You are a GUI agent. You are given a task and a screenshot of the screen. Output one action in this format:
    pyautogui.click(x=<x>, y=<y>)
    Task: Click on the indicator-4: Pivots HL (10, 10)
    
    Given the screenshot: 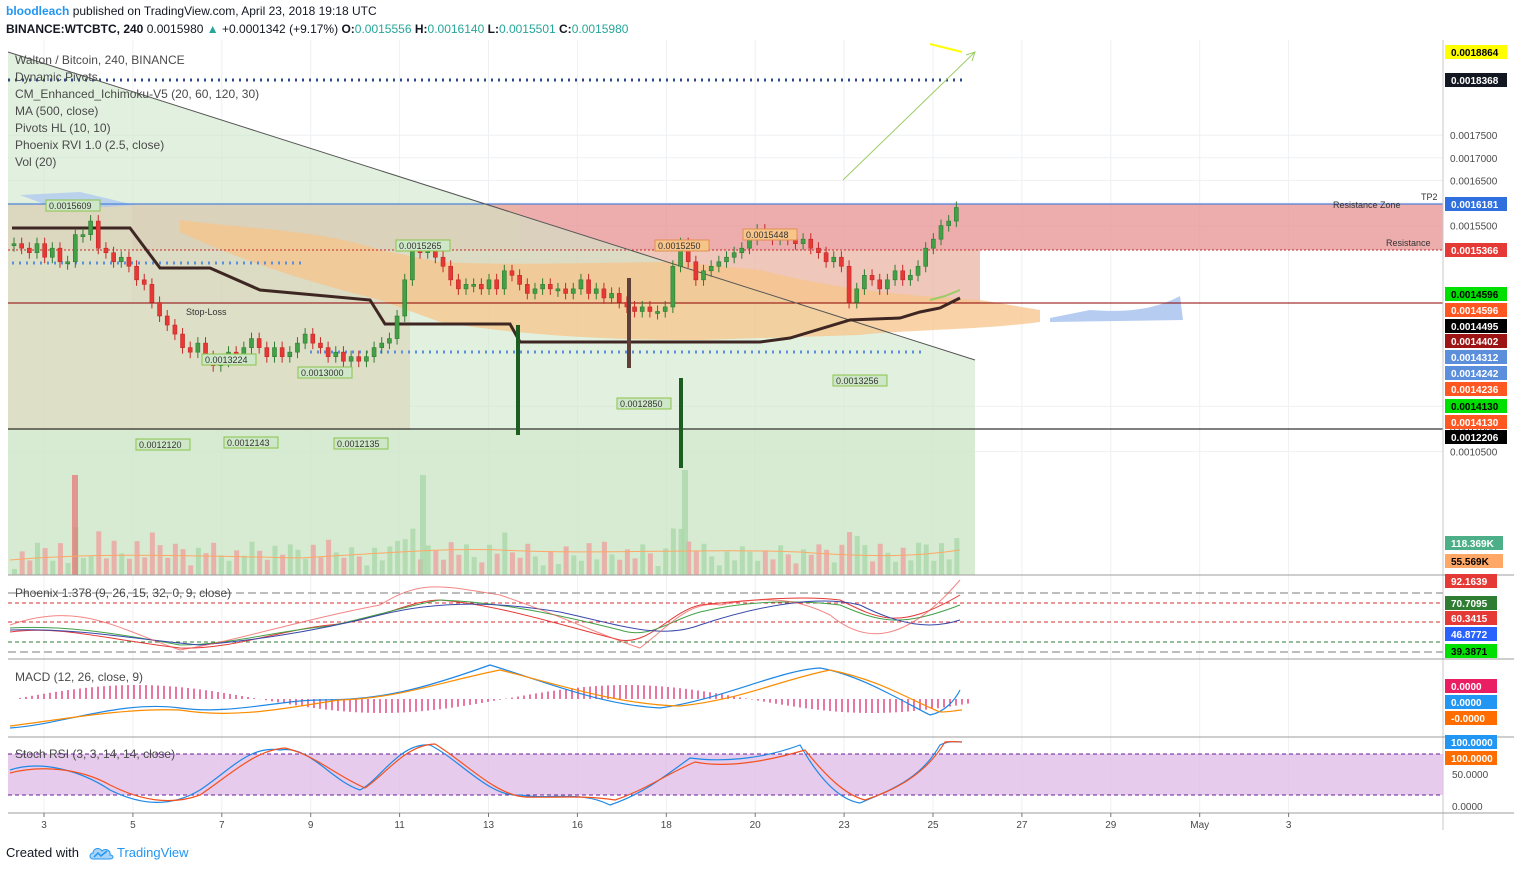 What is the action you would take?
    pyautogui.click(x=63, y=128)
    